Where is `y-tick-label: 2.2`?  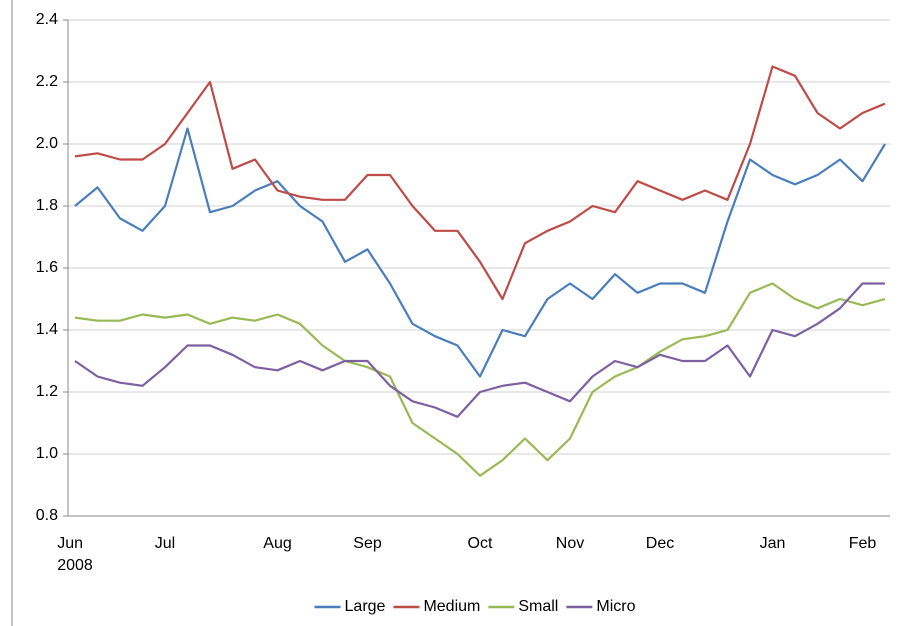 y-tick-label: 2.2 is located at coordinates (47, 81).